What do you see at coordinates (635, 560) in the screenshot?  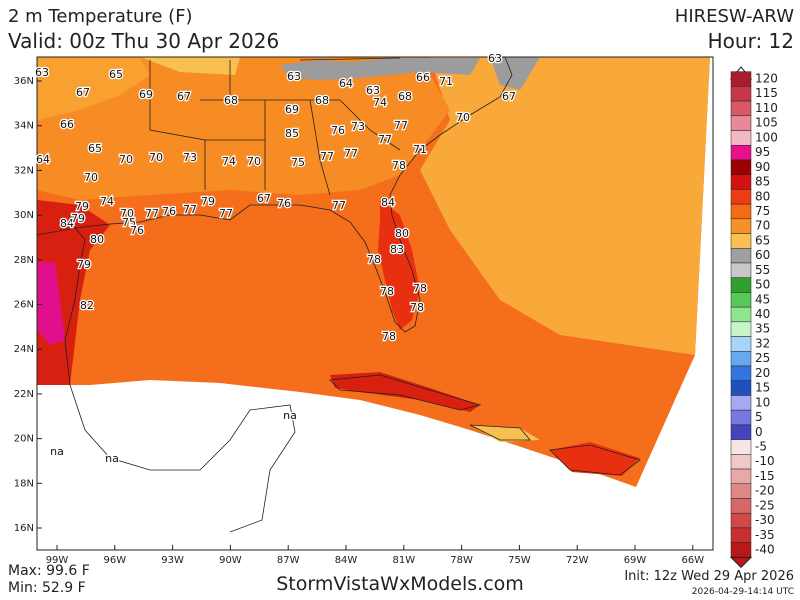 I see `lon-label: 69W` at bounding box center [635, 560].